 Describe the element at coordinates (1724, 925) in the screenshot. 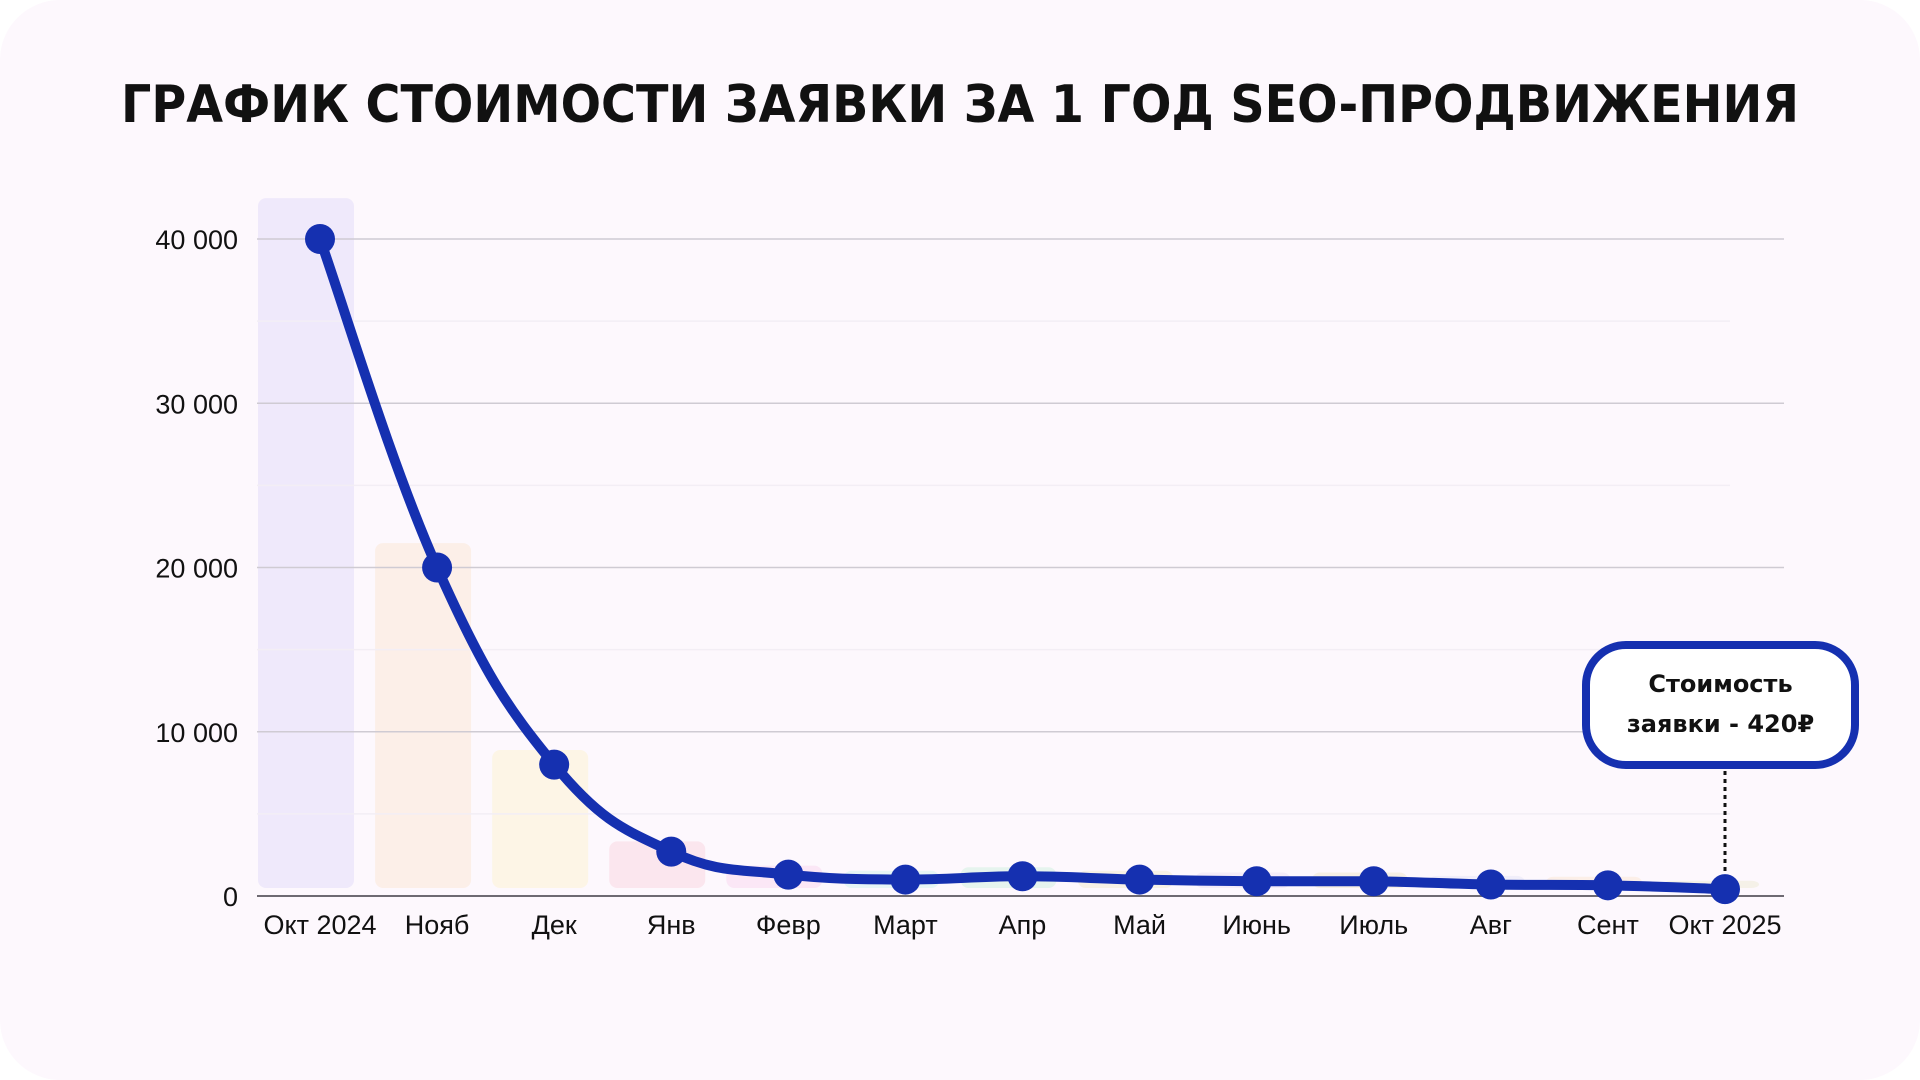

I see `x-tick-label: Окт 2025` at that location.